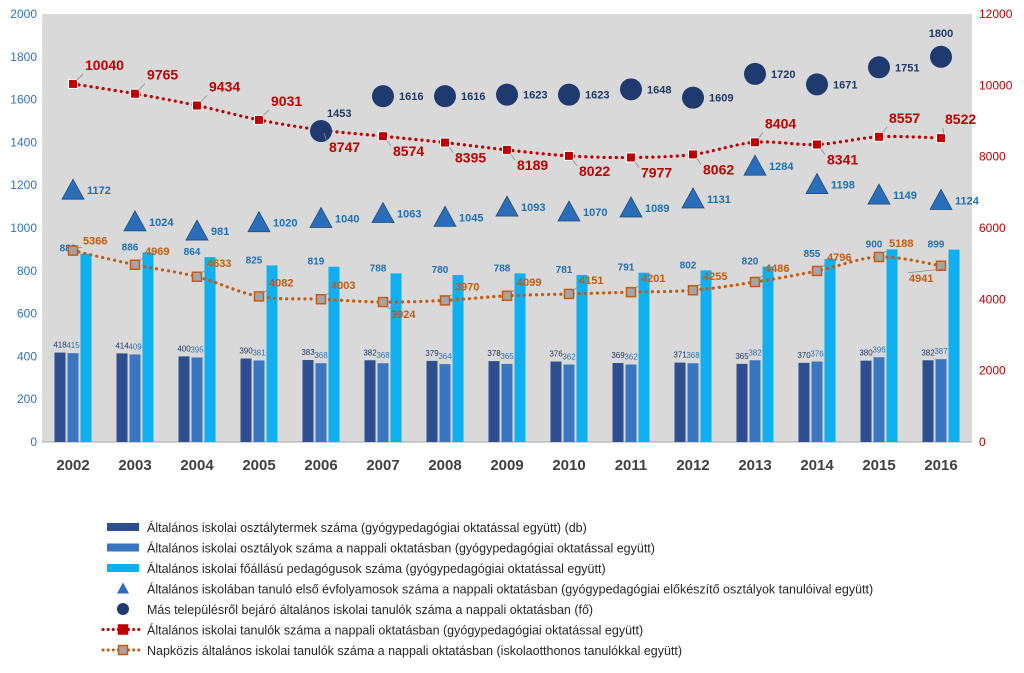 This screenshot has width=1024, height=673. I want to click on bar-data-label: 900, so click(874, 244).